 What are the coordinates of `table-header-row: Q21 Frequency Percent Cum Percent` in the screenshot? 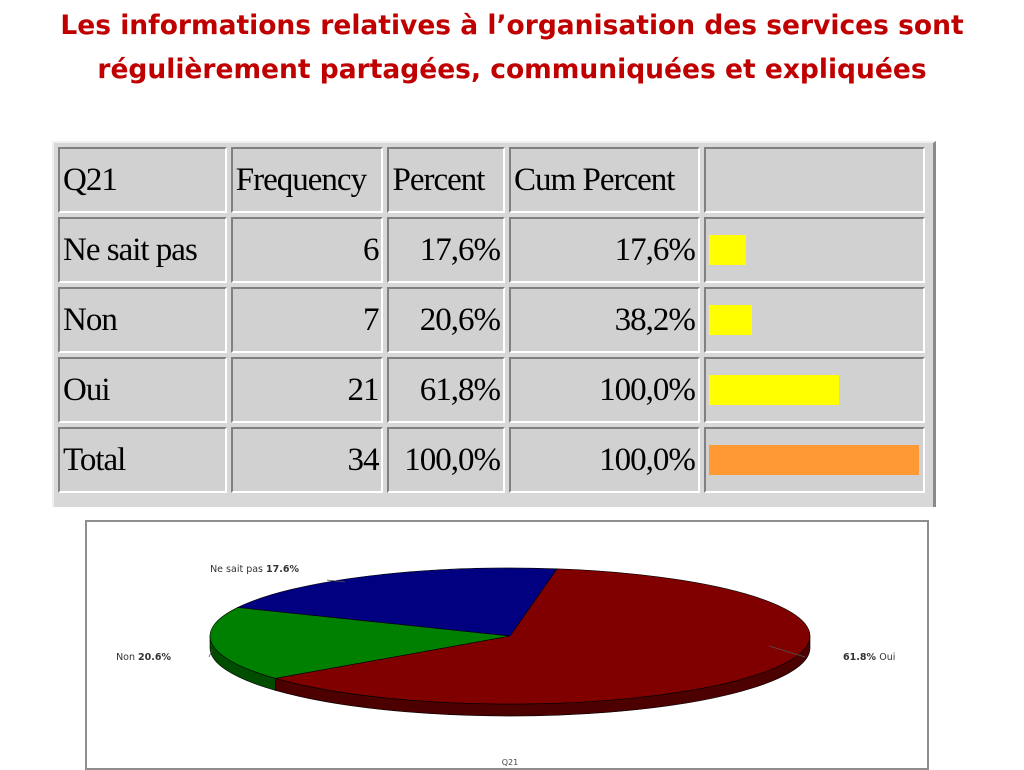 It's located at (491, 180).